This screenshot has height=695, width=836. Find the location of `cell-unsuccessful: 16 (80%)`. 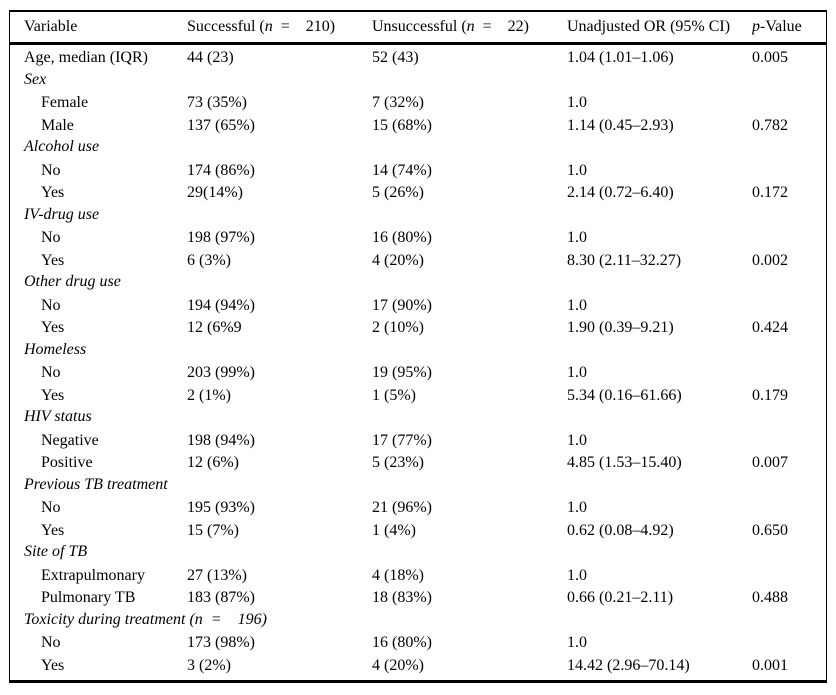

cell-unsuccessful: 16 (80%) is located at coordinates (402, 238).